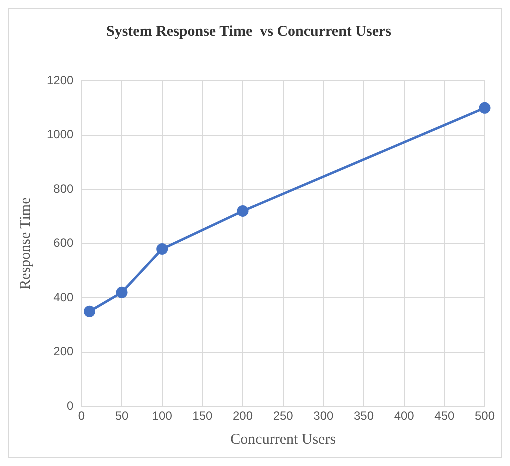 The width and height of the screenshot is (510, 466). I want to click on x-tick-label: 100, so click(162, 416).